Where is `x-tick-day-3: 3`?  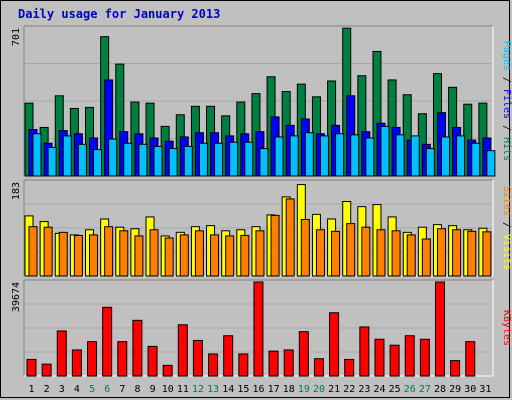
x-tick-day-3: 3 is located at coordinates (62, 389).